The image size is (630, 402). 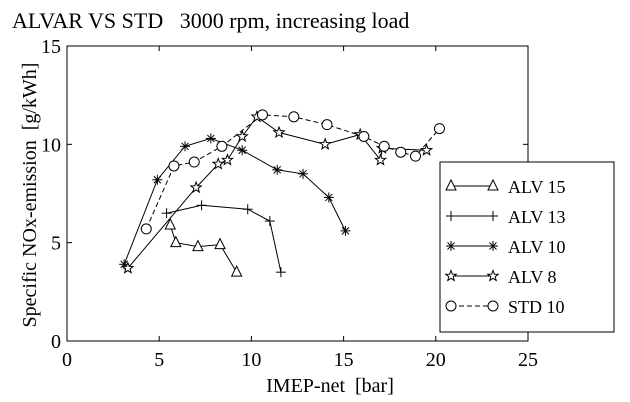 I want to click on legend-label: ALV 8, so click(x=532, y=277).